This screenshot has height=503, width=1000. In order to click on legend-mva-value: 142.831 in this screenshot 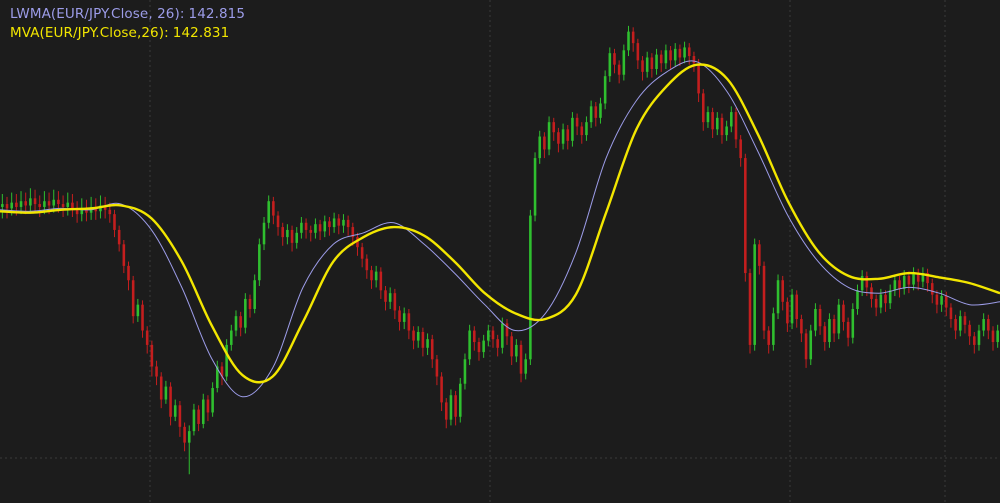, I will do `click(201, 33)`.